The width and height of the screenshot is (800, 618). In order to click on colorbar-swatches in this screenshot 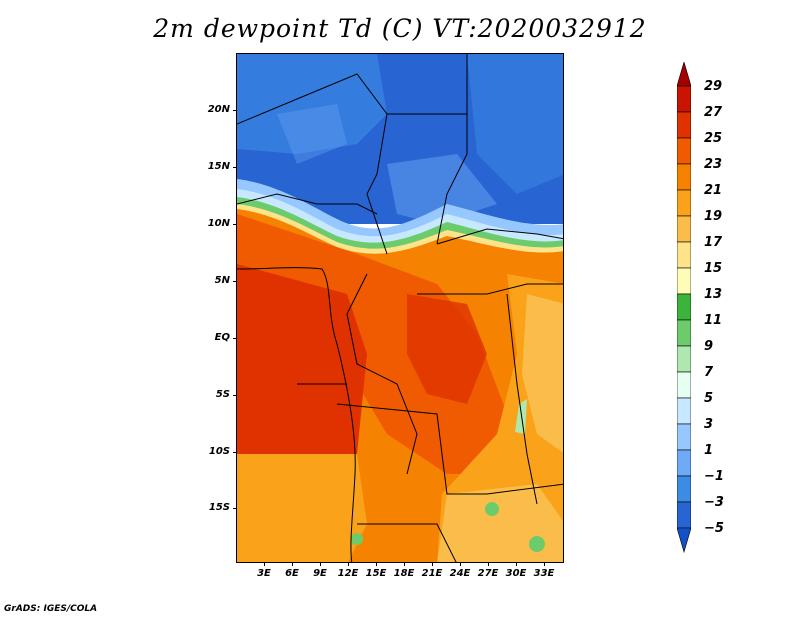, I will do `click(684, 307)`.